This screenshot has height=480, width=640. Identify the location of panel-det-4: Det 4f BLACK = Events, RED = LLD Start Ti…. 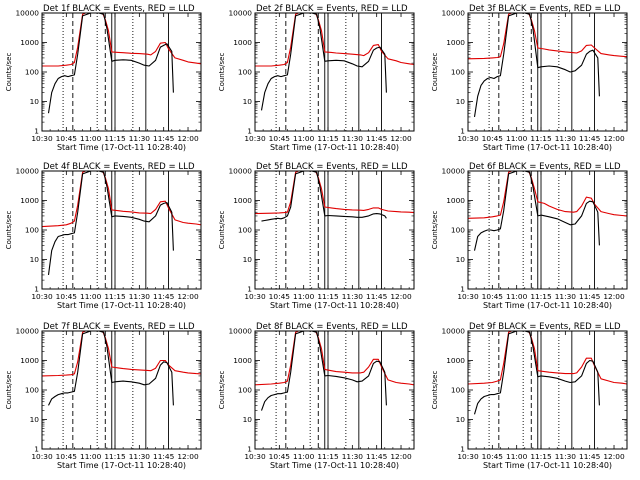
(103, 236).